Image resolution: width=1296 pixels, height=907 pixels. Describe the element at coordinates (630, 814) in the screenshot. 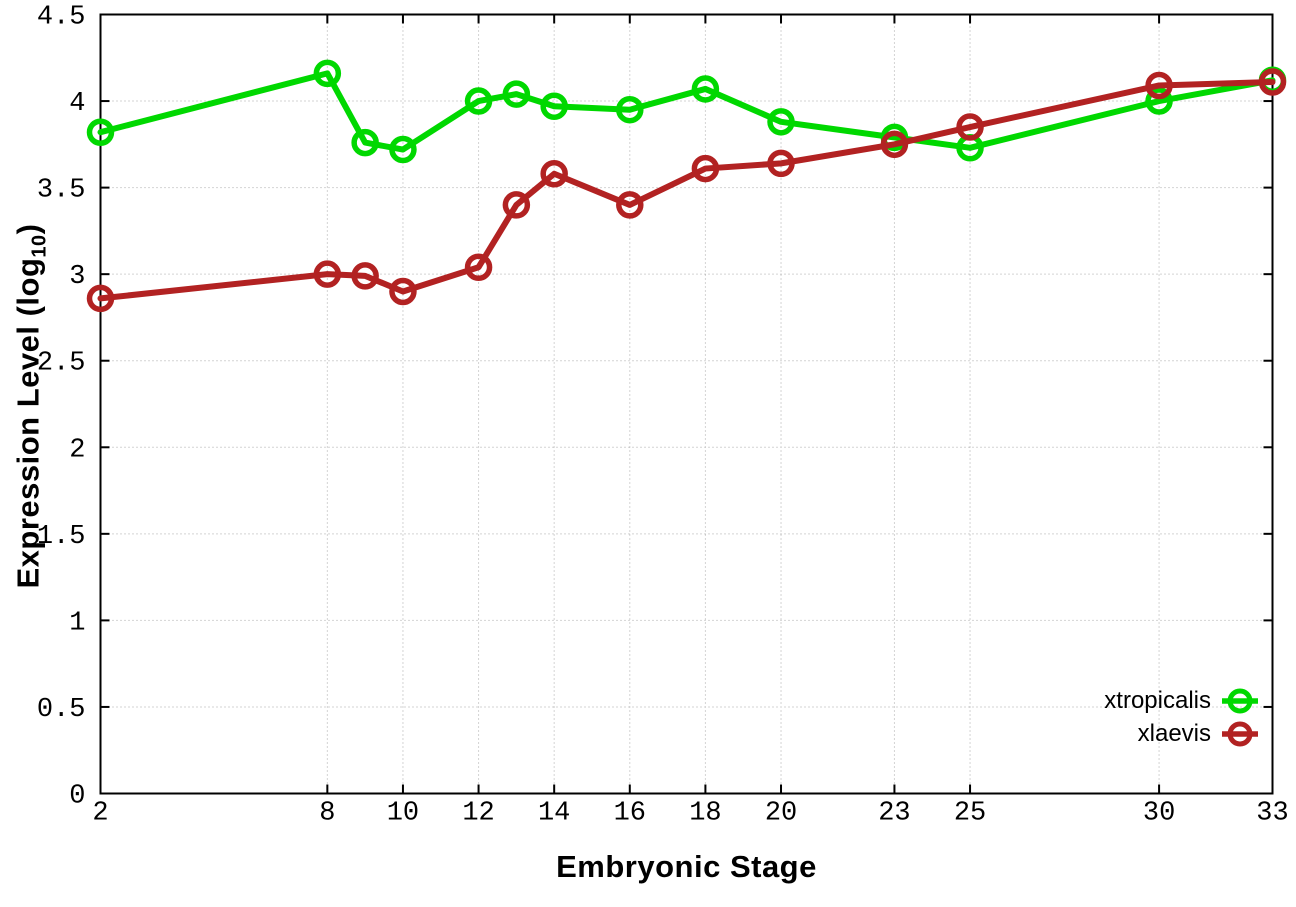

I see `x-tick-label: 16` at that location.